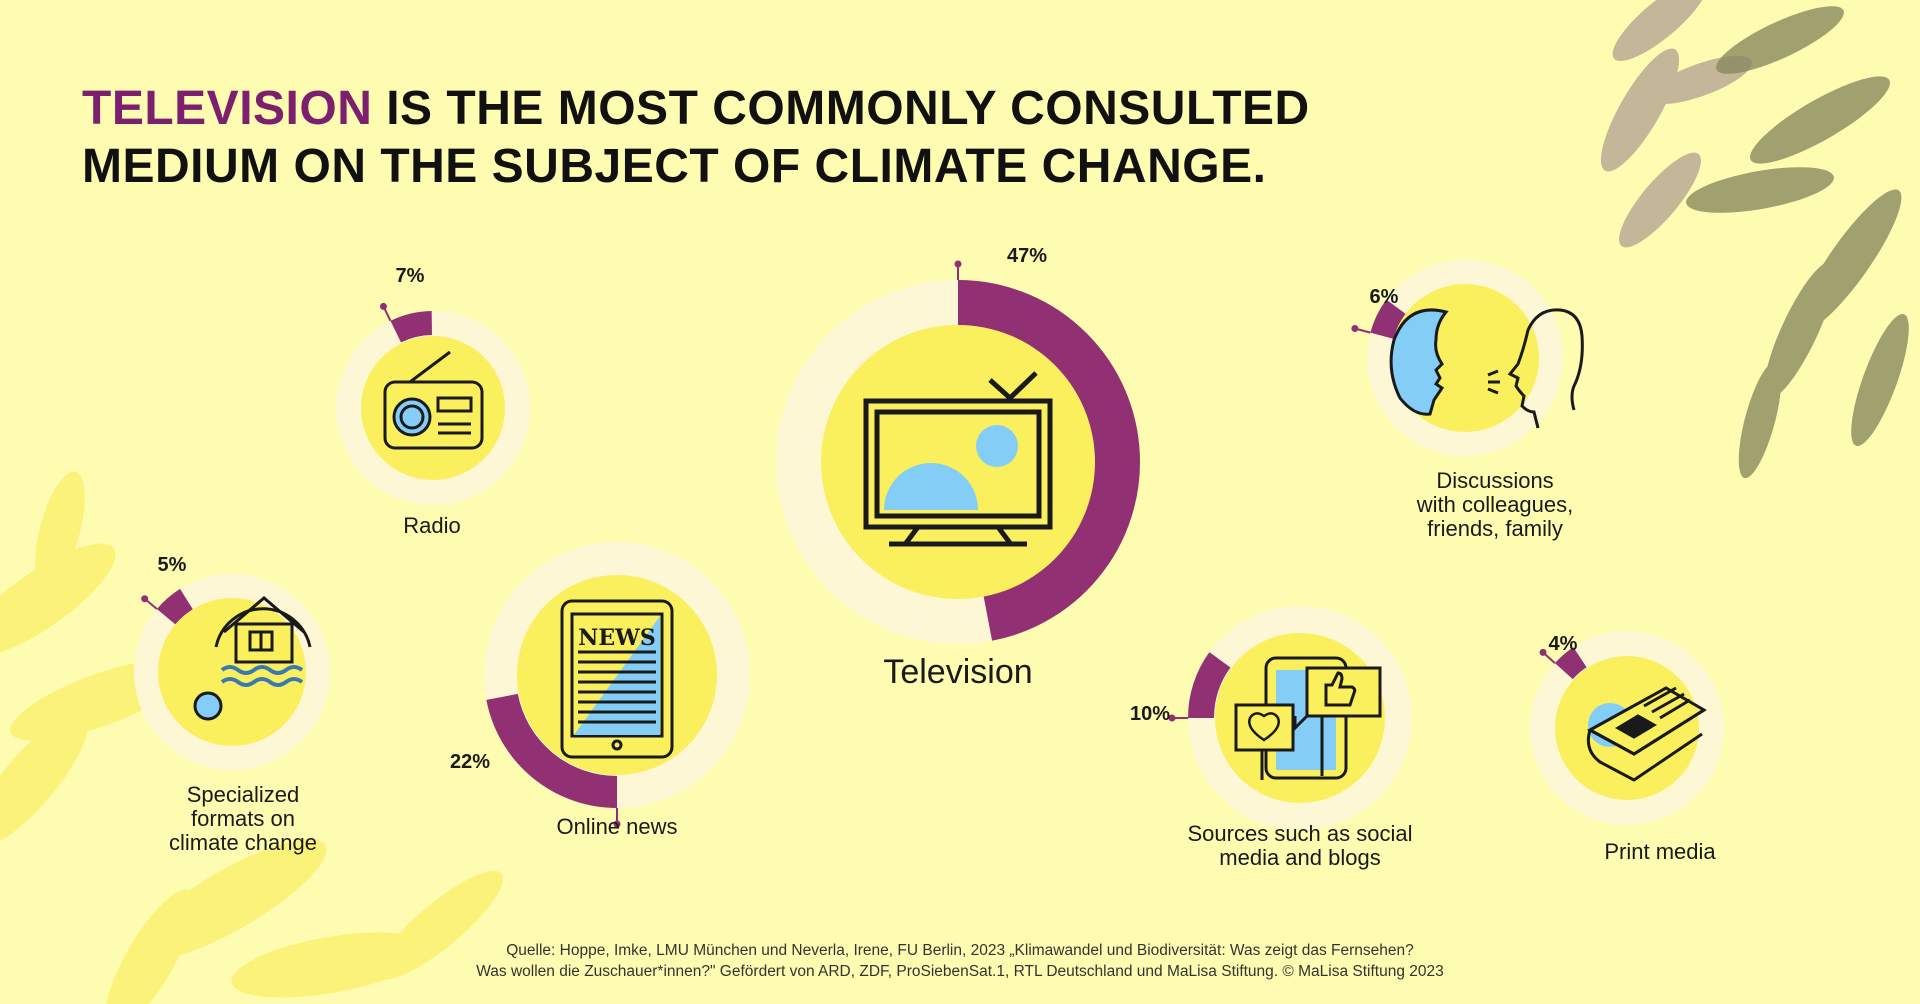  I want to click on bar-segment-discussions, so click(1388, 319).